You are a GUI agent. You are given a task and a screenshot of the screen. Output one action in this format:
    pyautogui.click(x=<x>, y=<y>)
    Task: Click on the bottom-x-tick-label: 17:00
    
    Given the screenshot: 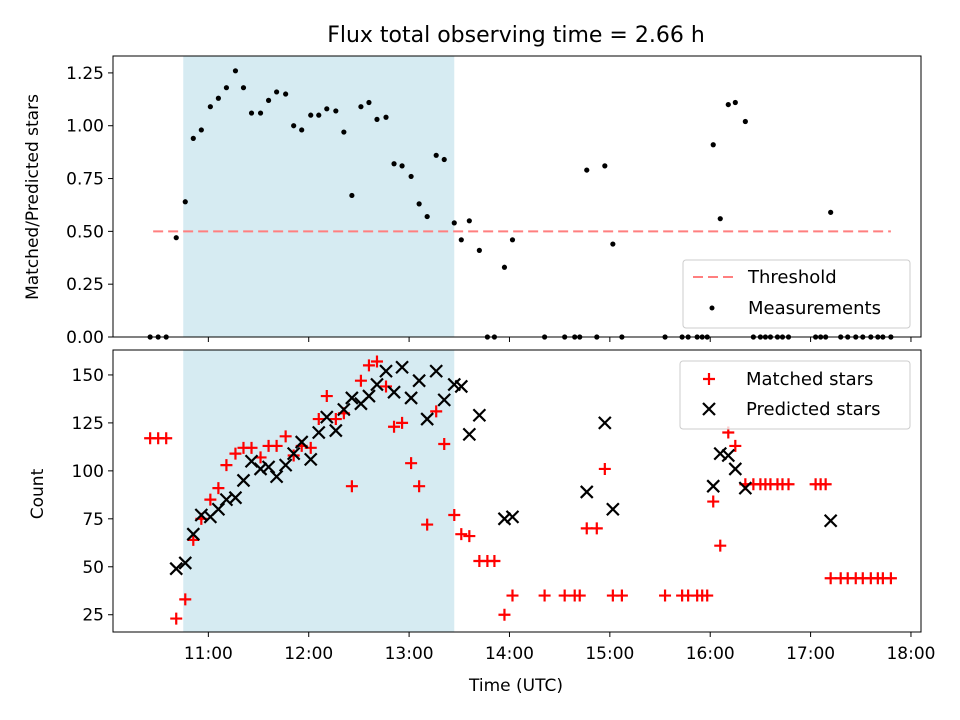 What is the action you would take?
    pyautogui.click(x=810, y=654)
    